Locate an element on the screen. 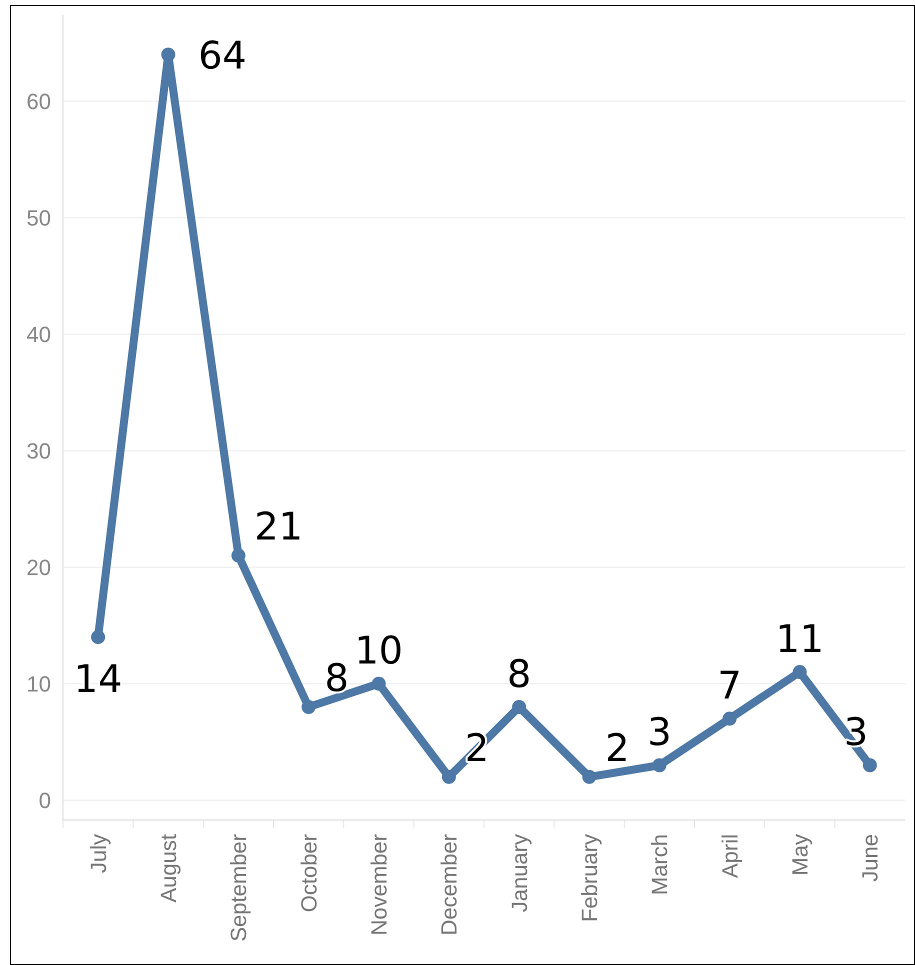  x-tick-label: October is located at coordinates (309, 873).